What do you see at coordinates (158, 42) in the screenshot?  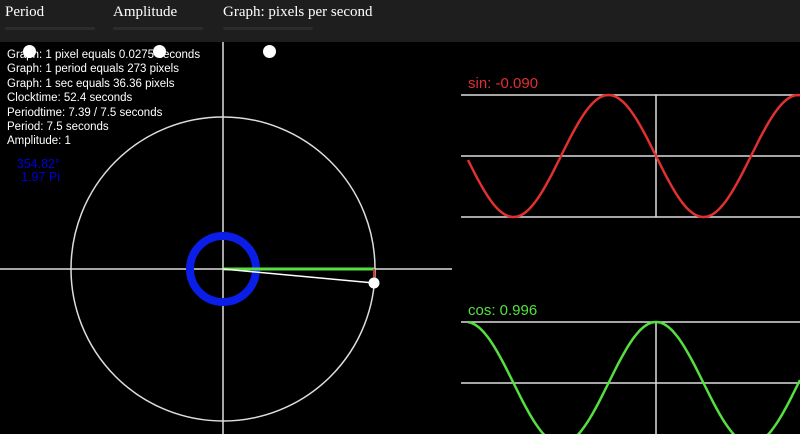 I see `amplitude-slider` at bounding box center [158, 42].